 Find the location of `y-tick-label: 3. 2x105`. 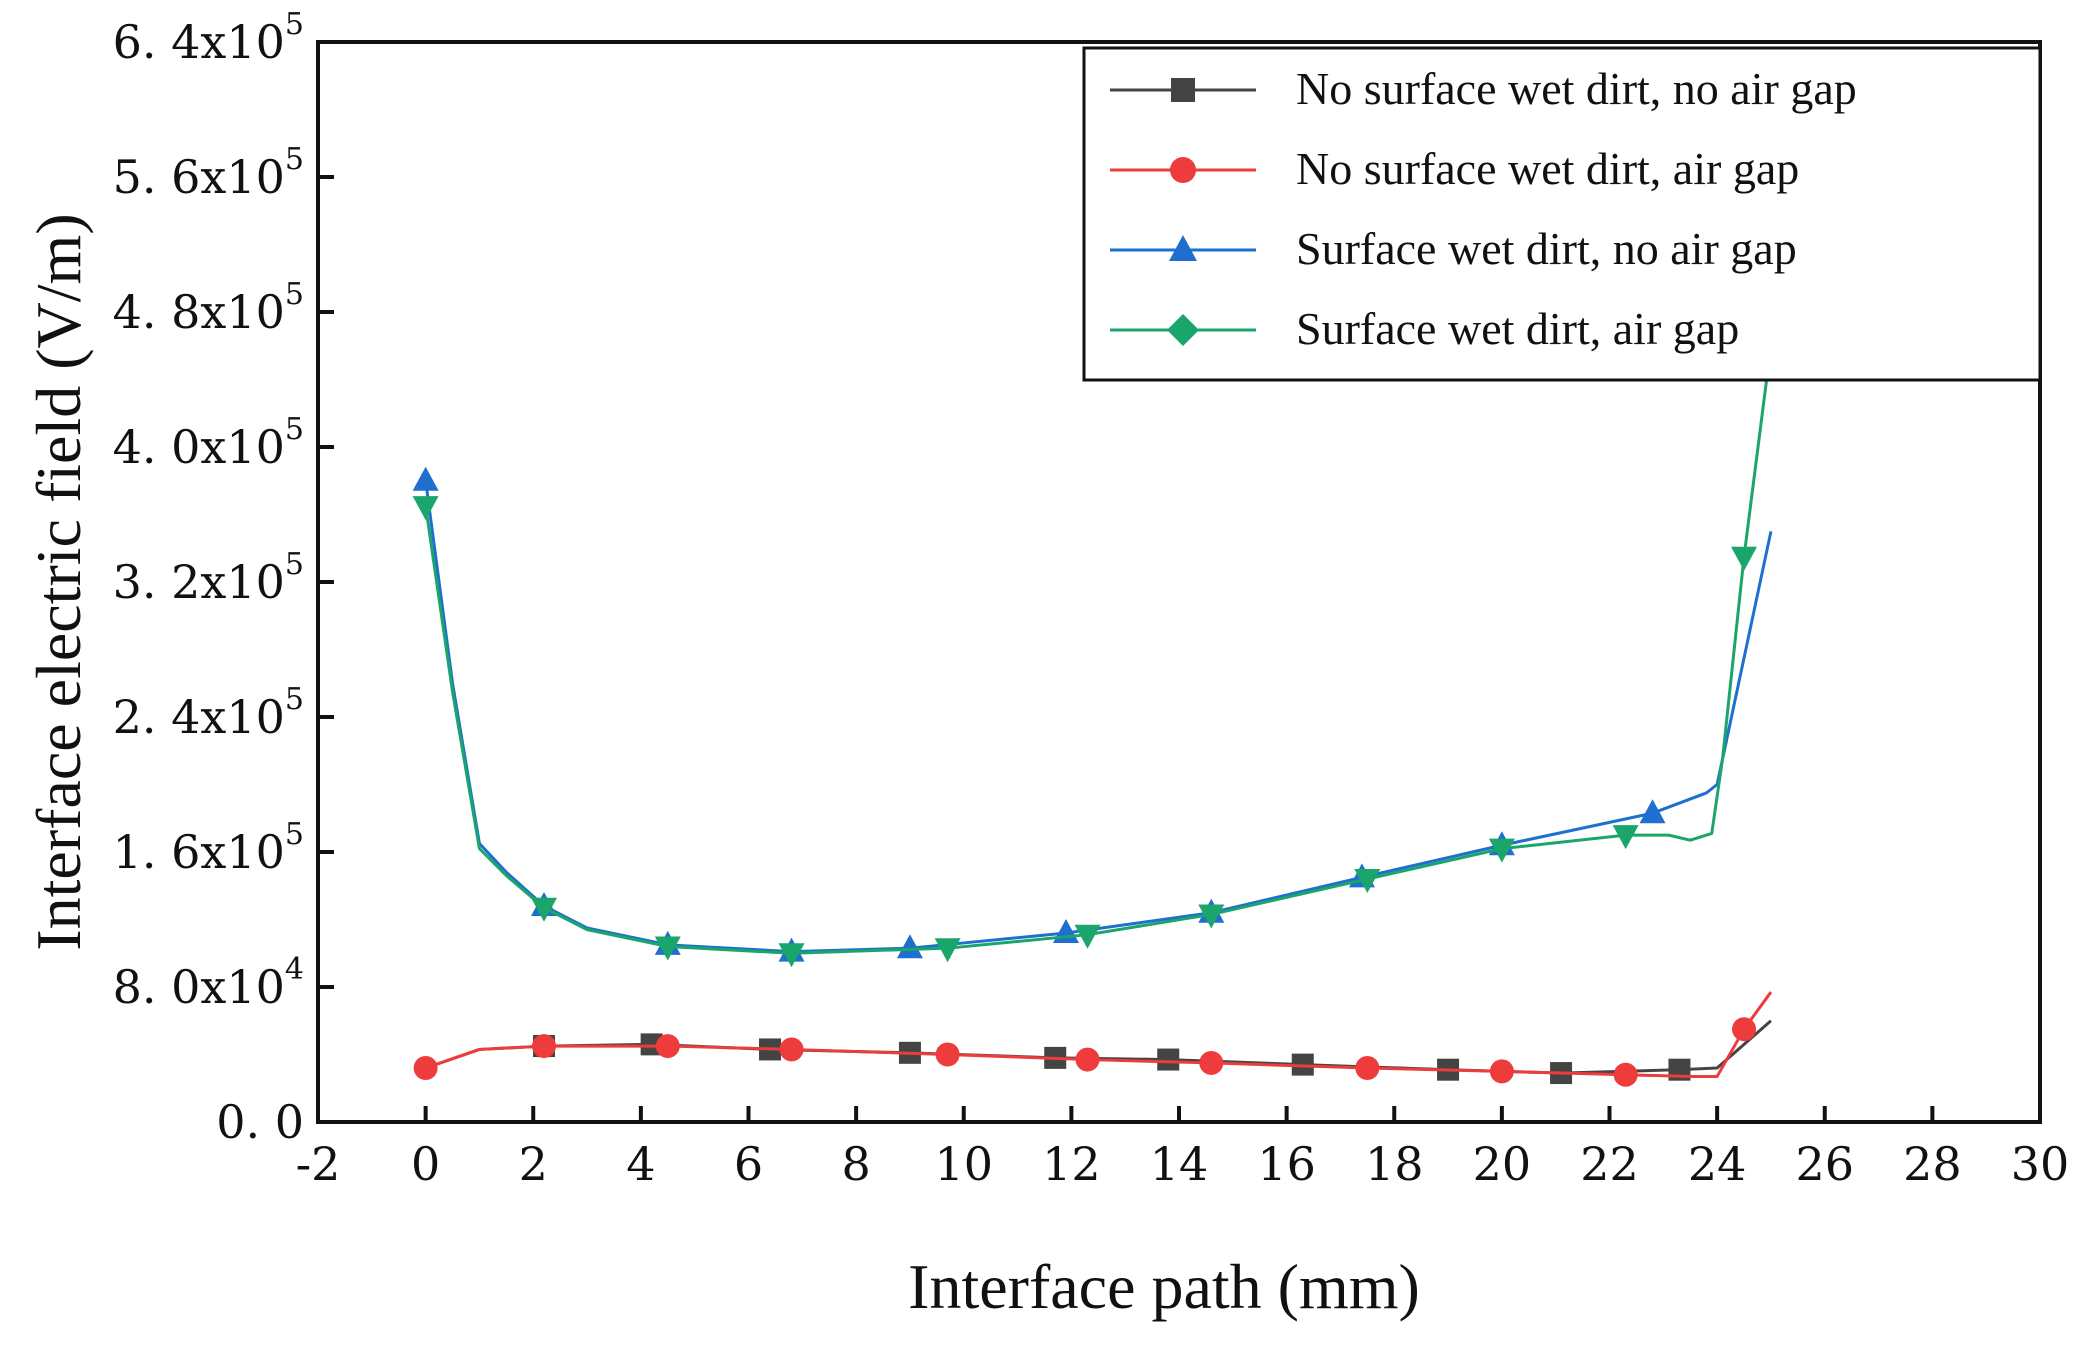

y-tick-label: 3. 2x105 is located at coordinates (208, 578).